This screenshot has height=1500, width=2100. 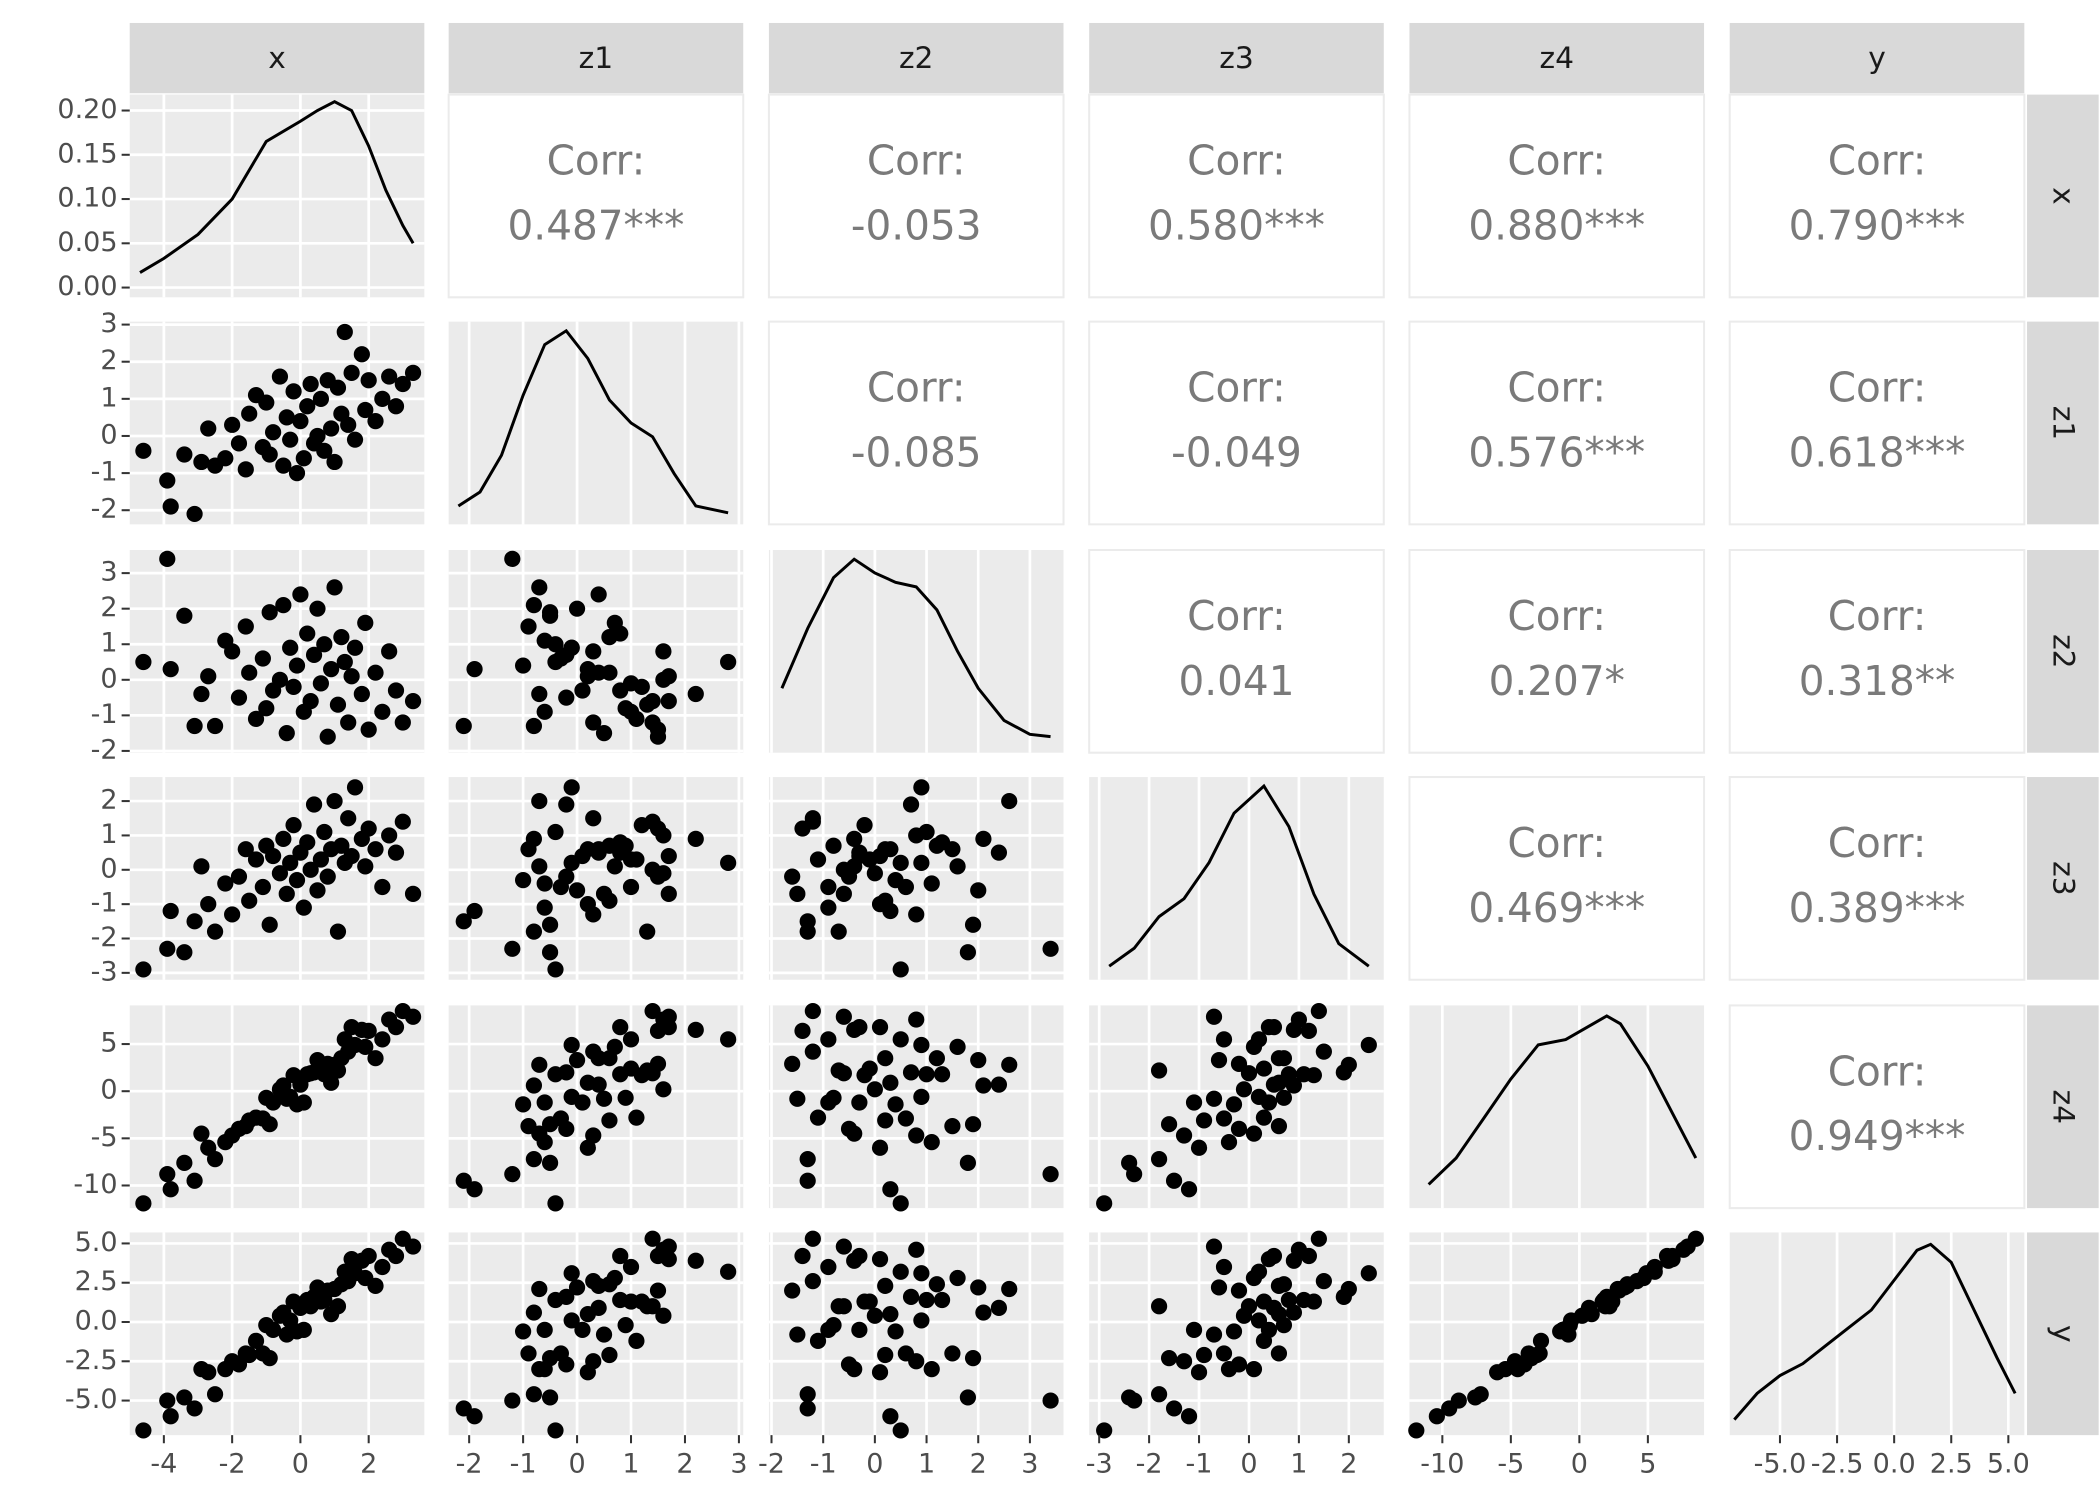 I want to click on y-tick-label: -1, so click(x=104, y=472).